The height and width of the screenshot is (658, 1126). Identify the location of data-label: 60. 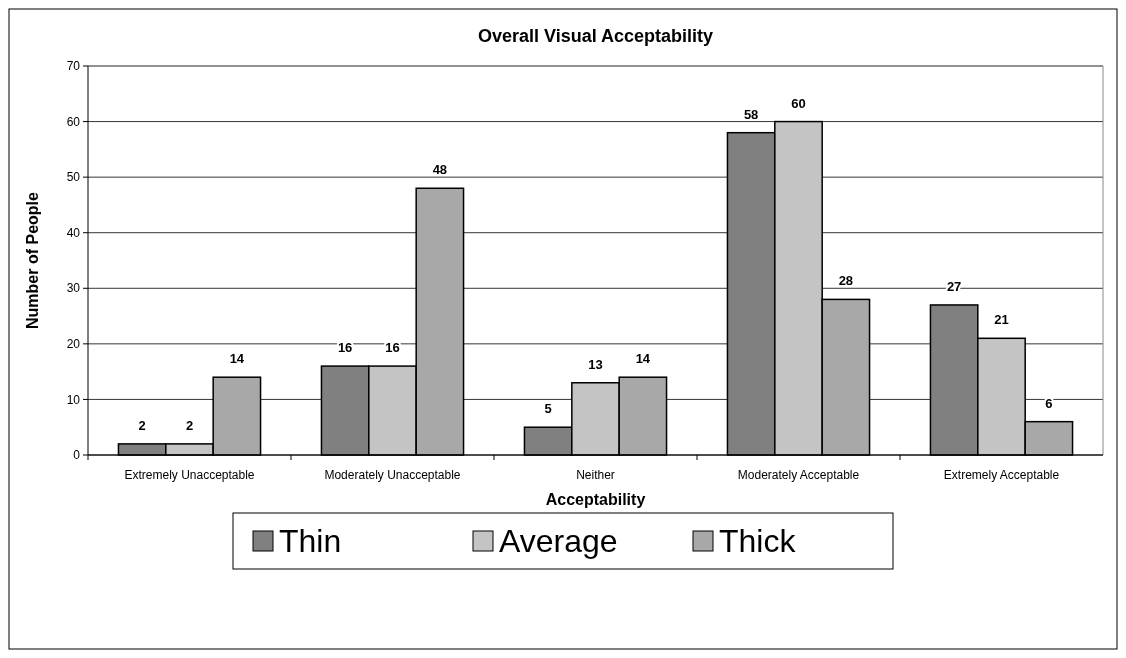
(798, 103).